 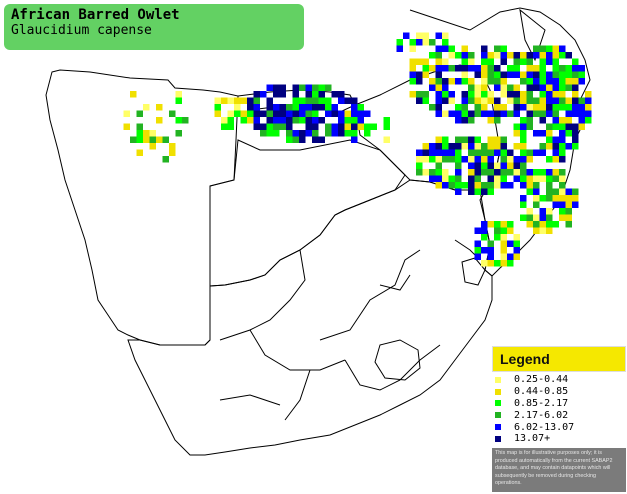 I want to click on legend-row: 0.44-0.85, so click(x=560, y=392).